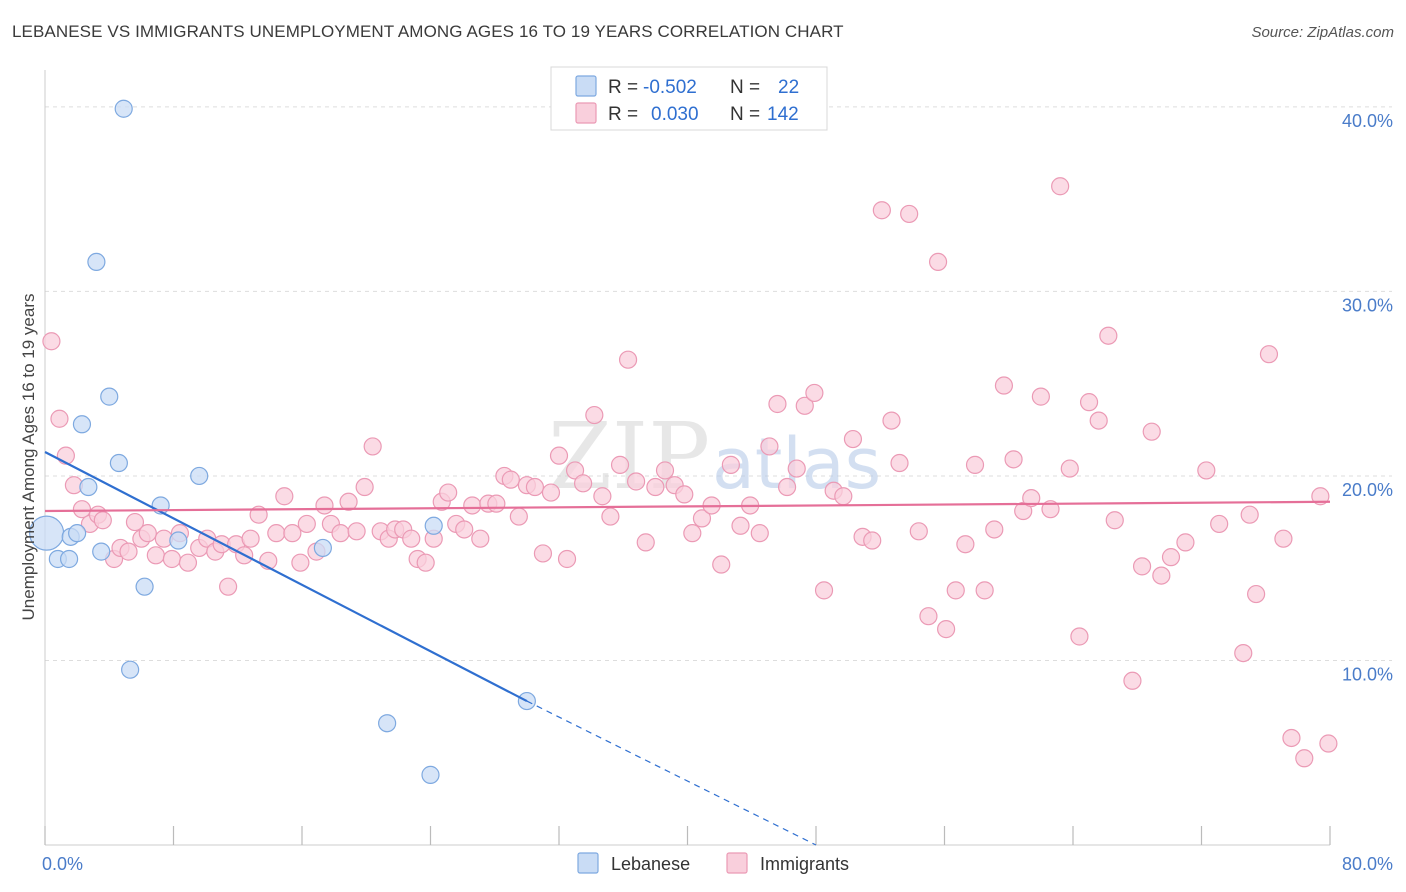  I want to click on lebanese-trend-line, so click(286, 576).